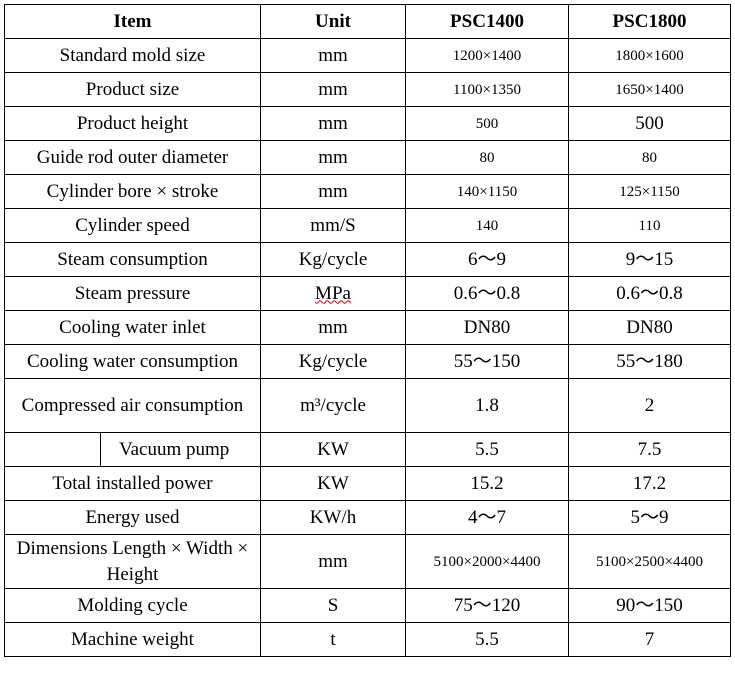 The height and width of the screenshot is (683, 735). Describe the element at coordinates (649, 483) in the screenshot. I see `table-cell: 17.2` at that location.